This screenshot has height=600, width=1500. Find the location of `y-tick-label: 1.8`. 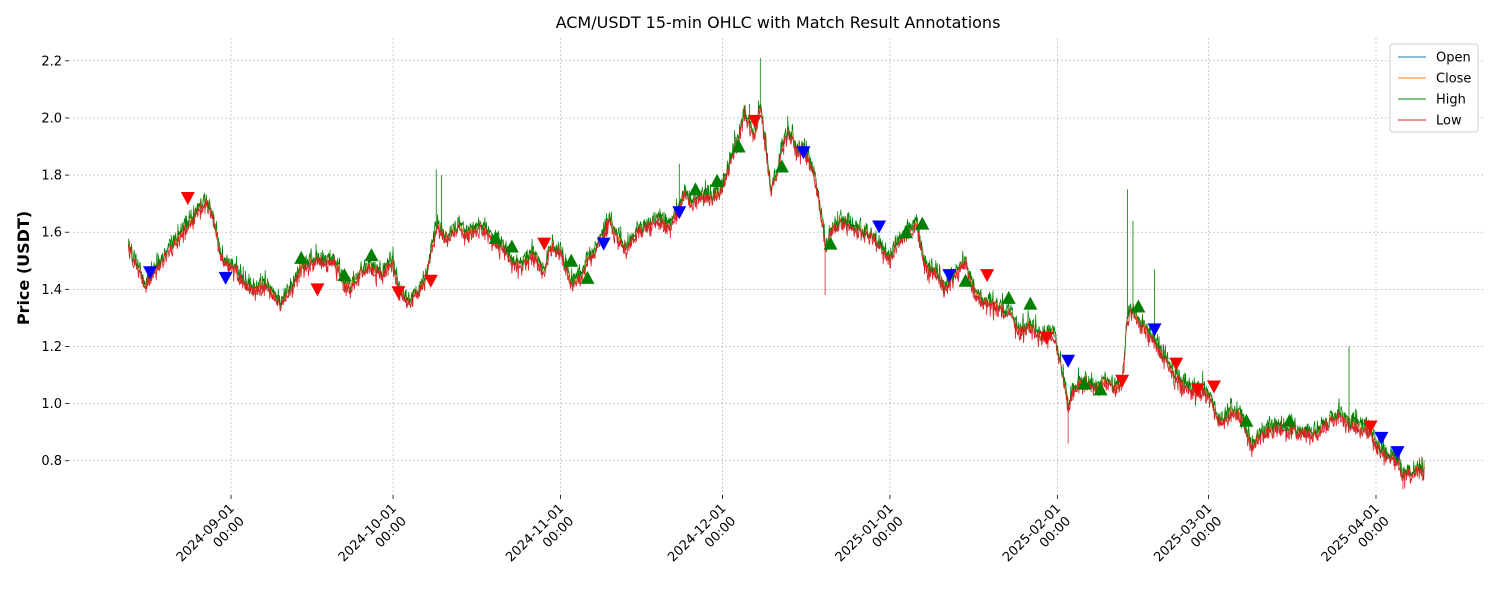

y-tick-label: 1.8 is located at coordinates (51, 176).